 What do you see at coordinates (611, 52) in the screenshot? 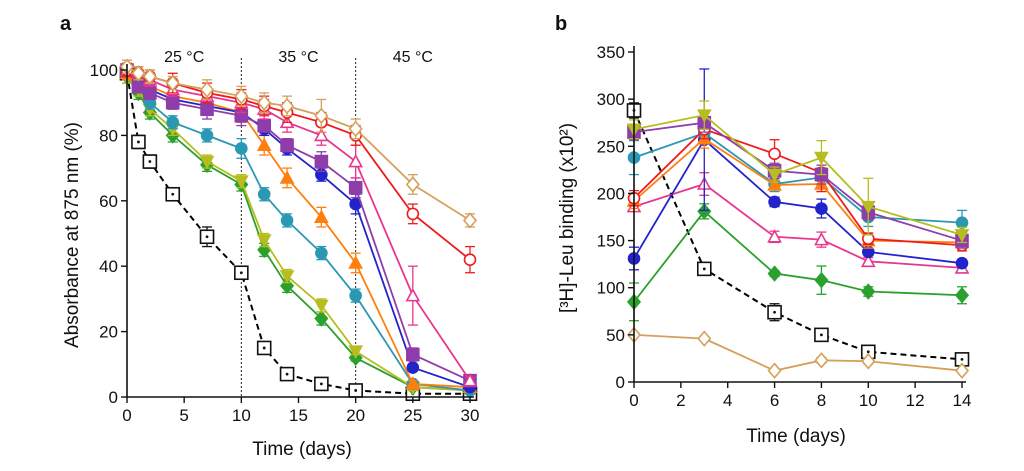
I see `y-tick-label: 350` at bounding box center [611, 52].